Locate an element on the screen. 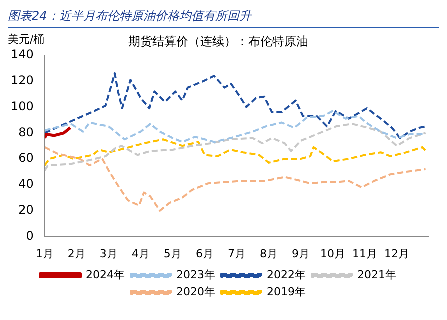 This screenshot has height=320, width=447. legend-label: 2024年 is located at coordinates (106, 275).